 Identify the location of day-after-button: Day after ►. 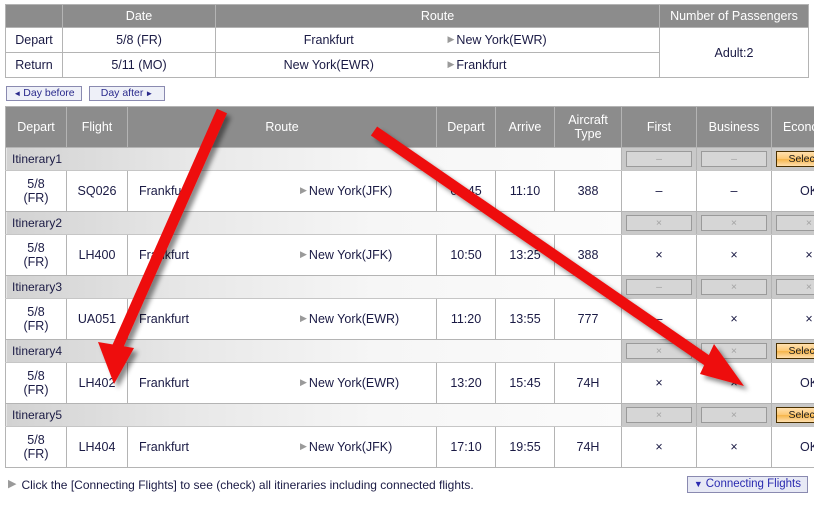
(127, 93).